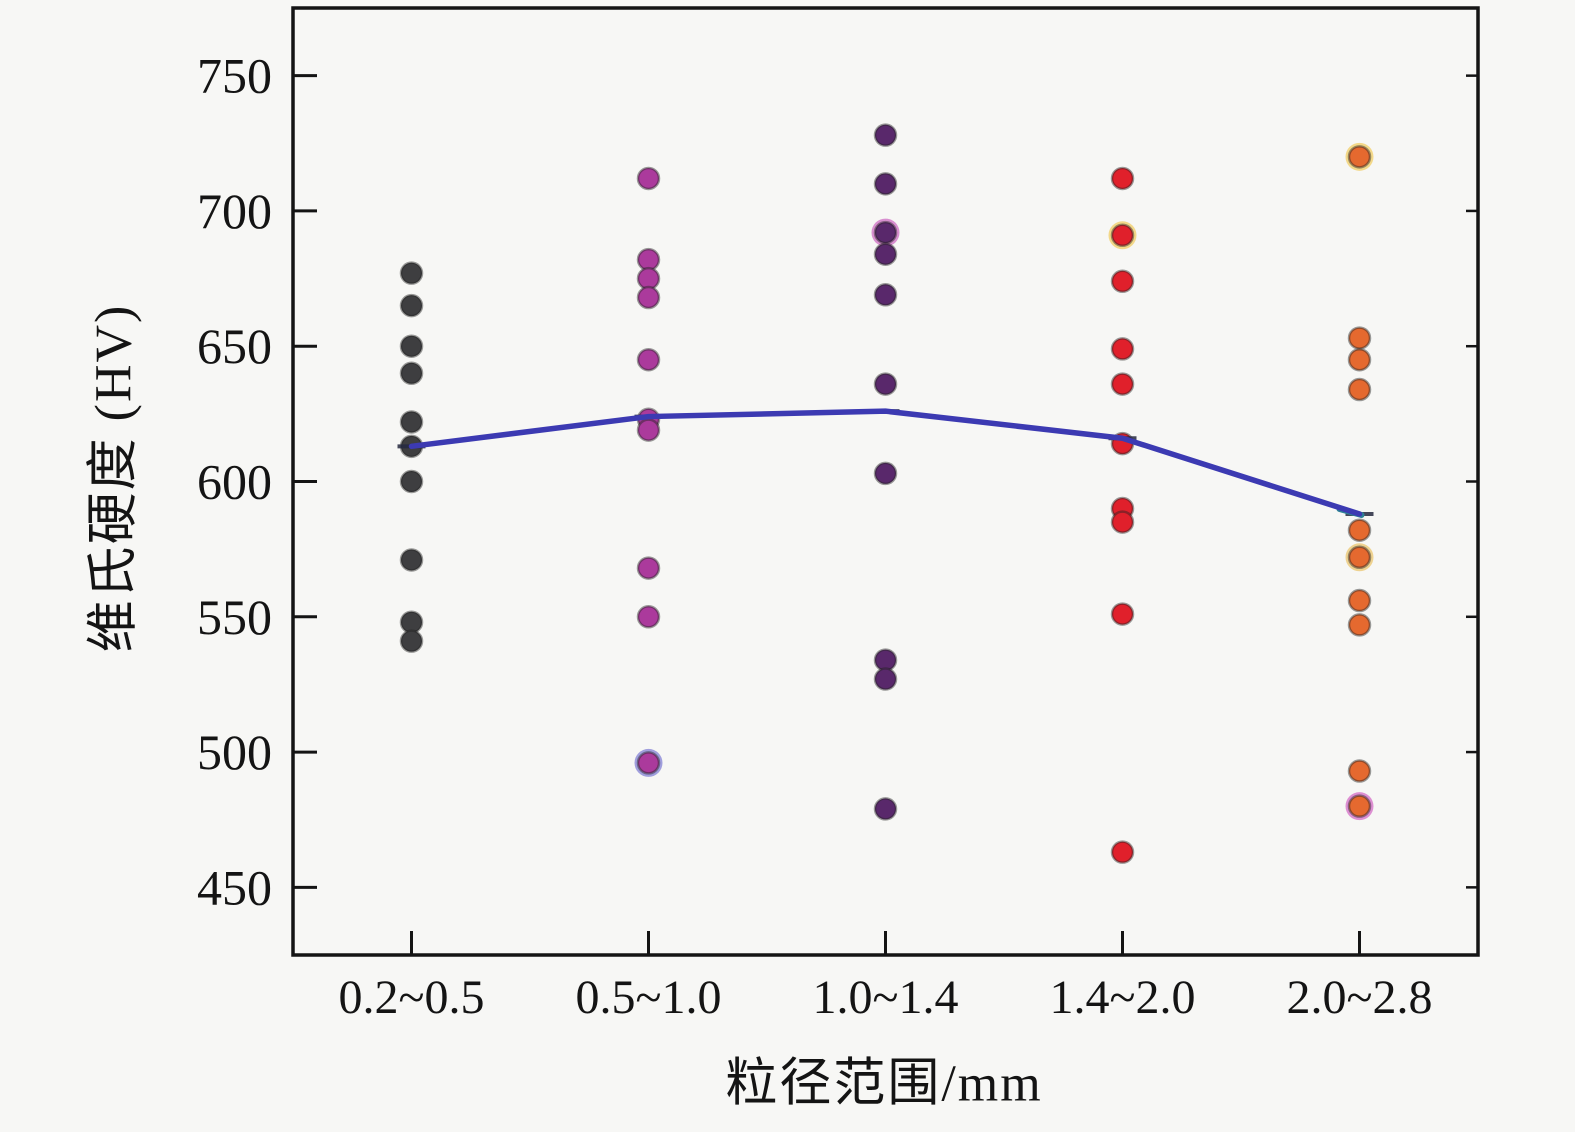 The image size is (1575, 1132). What do you see at coordinates (649, 997) in the screenshot?
I see `x-category-label: 0.5~1.0` at bounding box center [649, 997].